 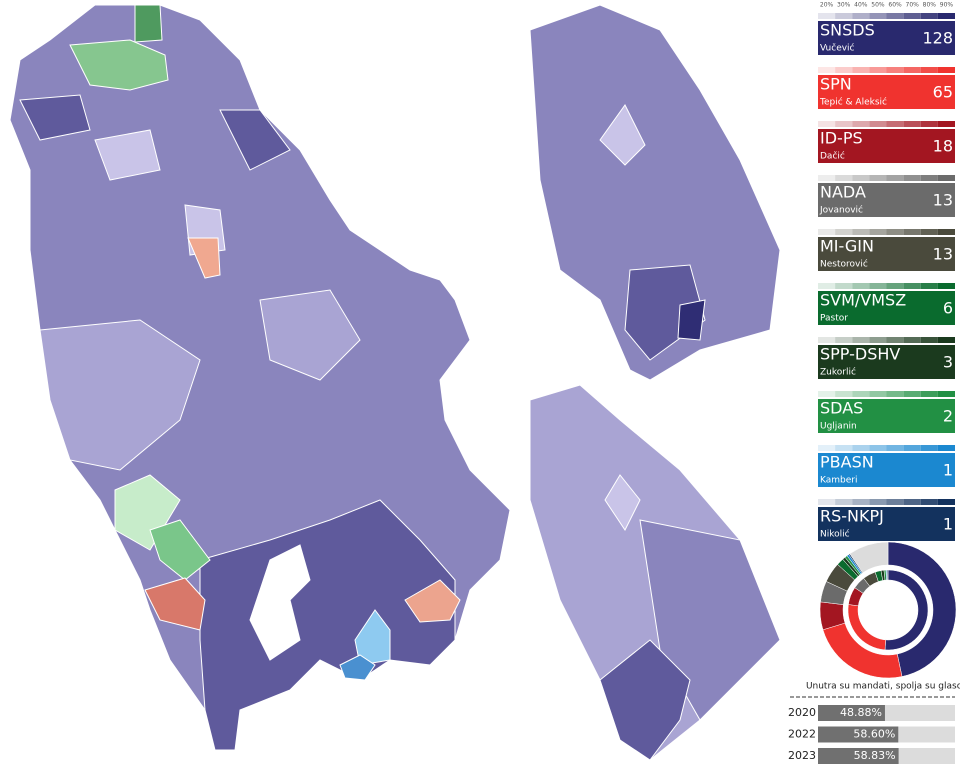 I want to click on turnout-label: 58.83%, so click(x=875, y=755).